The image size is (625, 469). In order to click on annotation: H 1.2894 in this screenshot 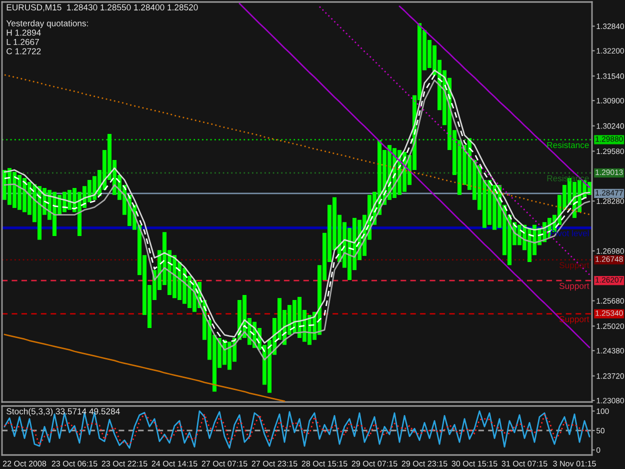, I will do `click(23, 33)`.